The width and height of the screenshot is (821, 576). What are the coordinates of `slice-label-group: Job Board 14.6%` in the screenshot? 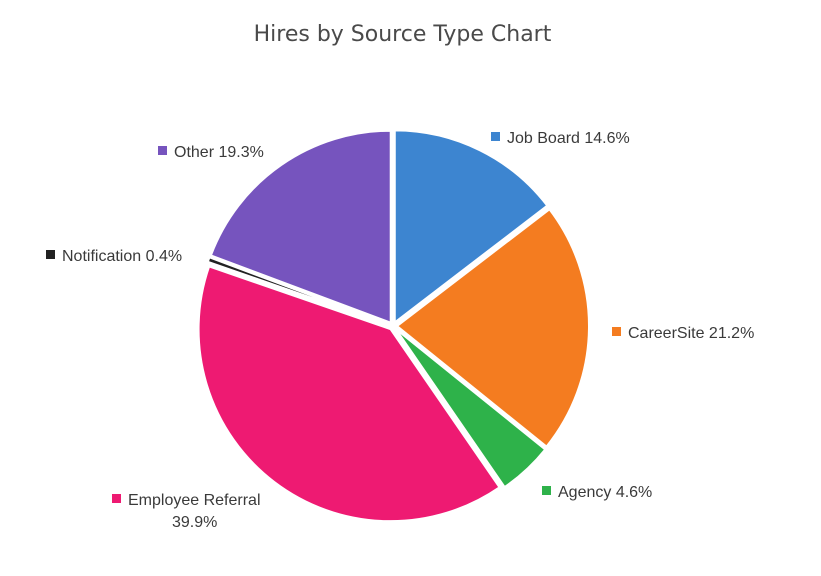 It's located at (560, 138).